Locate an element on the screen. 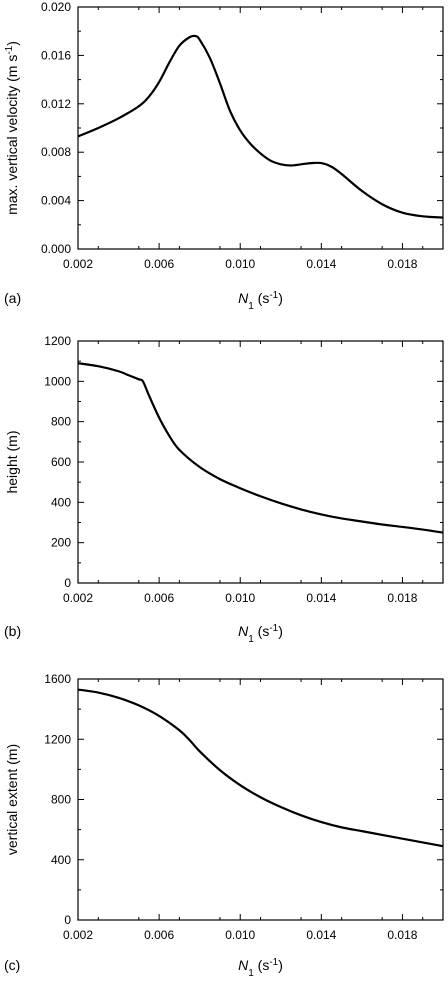 The width and height of the screenshot is (448, 982). y-tick-label: 200 is located at coordinates (61, 543).